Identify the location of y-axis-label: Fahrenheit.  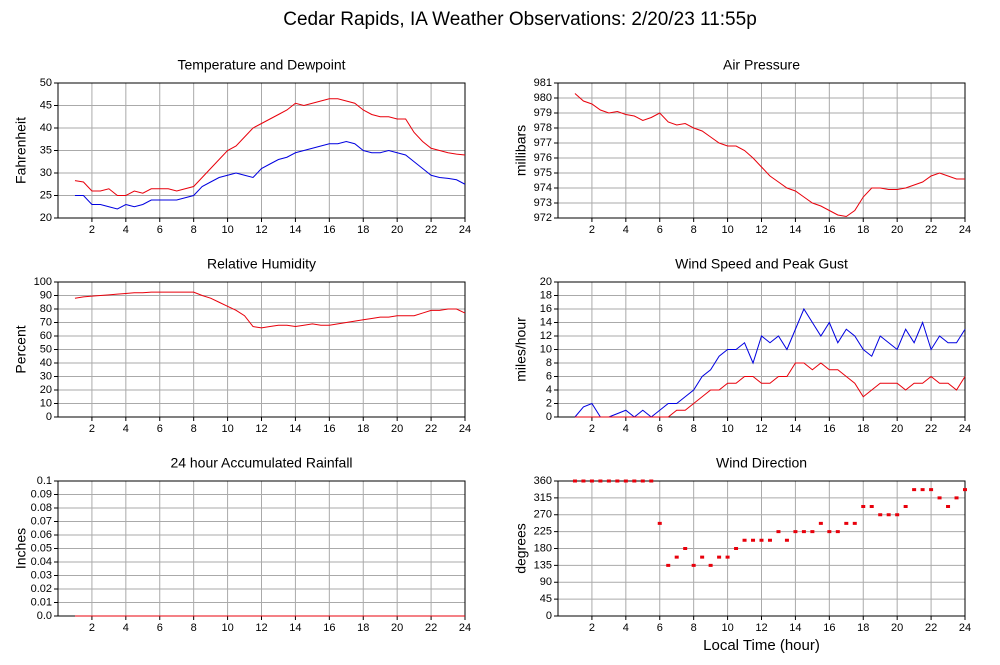
(21, 150).